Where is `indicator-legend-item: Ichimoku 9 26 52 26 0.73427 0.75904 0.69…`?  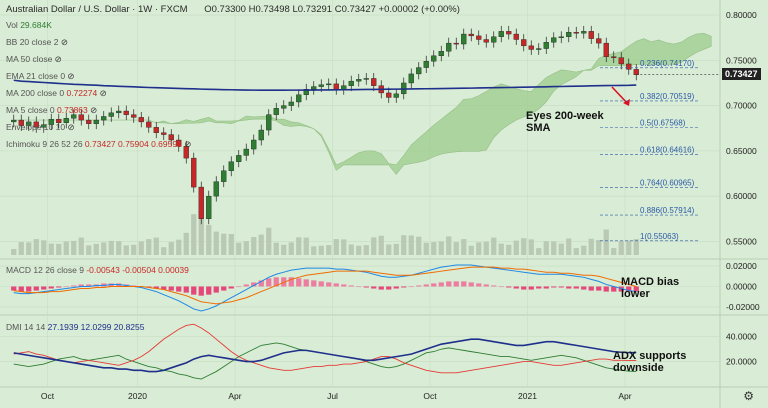 indicator-legend-item: Ichimoku 9 26 52 26 0.73427 0.75904 0.69… is located at coordinates (98, 144).